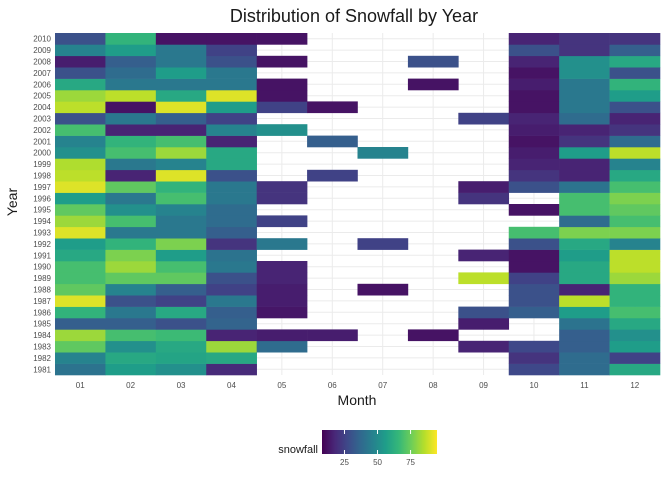  I want to click on colorbar-legend: snowfall 25 50 75, so click(357, 448).